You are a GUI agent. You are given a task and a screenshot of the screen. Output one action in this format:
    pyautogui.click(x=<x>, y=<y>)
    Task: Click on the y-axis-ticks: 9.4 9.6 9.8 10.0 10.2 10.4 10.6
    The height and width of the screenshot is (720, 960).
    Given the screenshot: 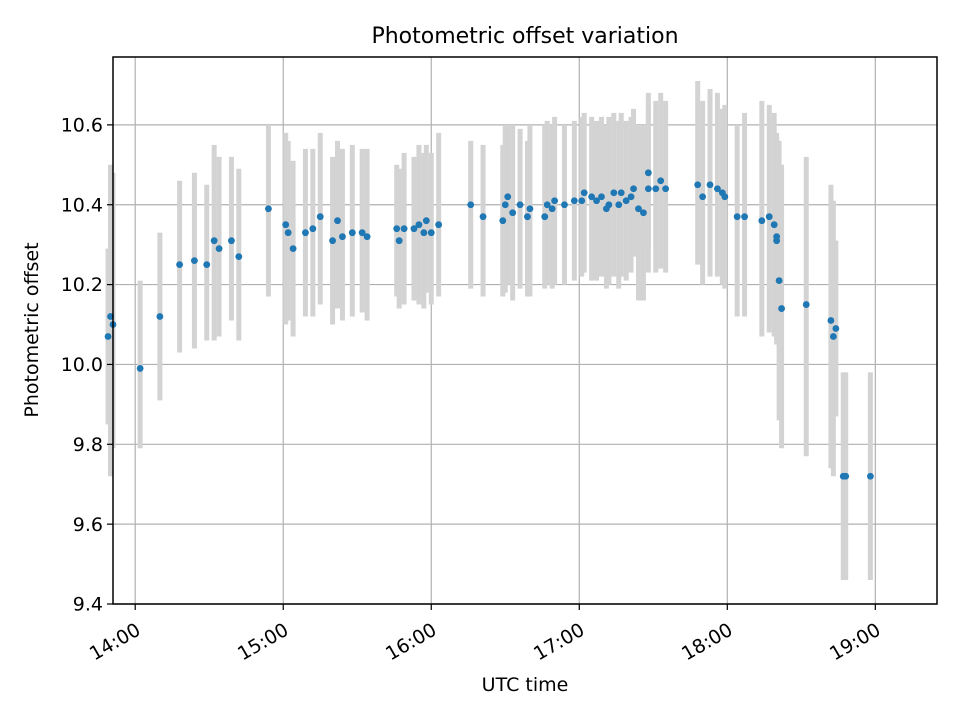 What is the action you would take?
    pyautogui.click(x=87, y=365)
    